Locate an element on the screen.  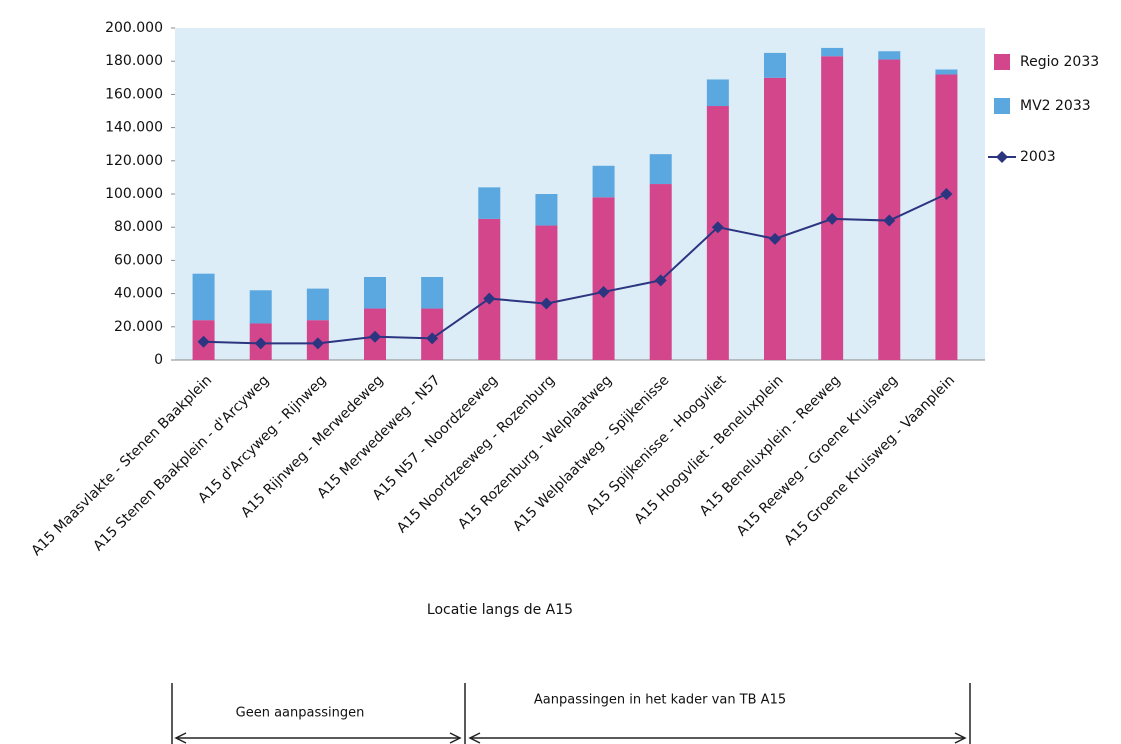
legend-label: Regio 2033 is located at coordinates (1059, 62).